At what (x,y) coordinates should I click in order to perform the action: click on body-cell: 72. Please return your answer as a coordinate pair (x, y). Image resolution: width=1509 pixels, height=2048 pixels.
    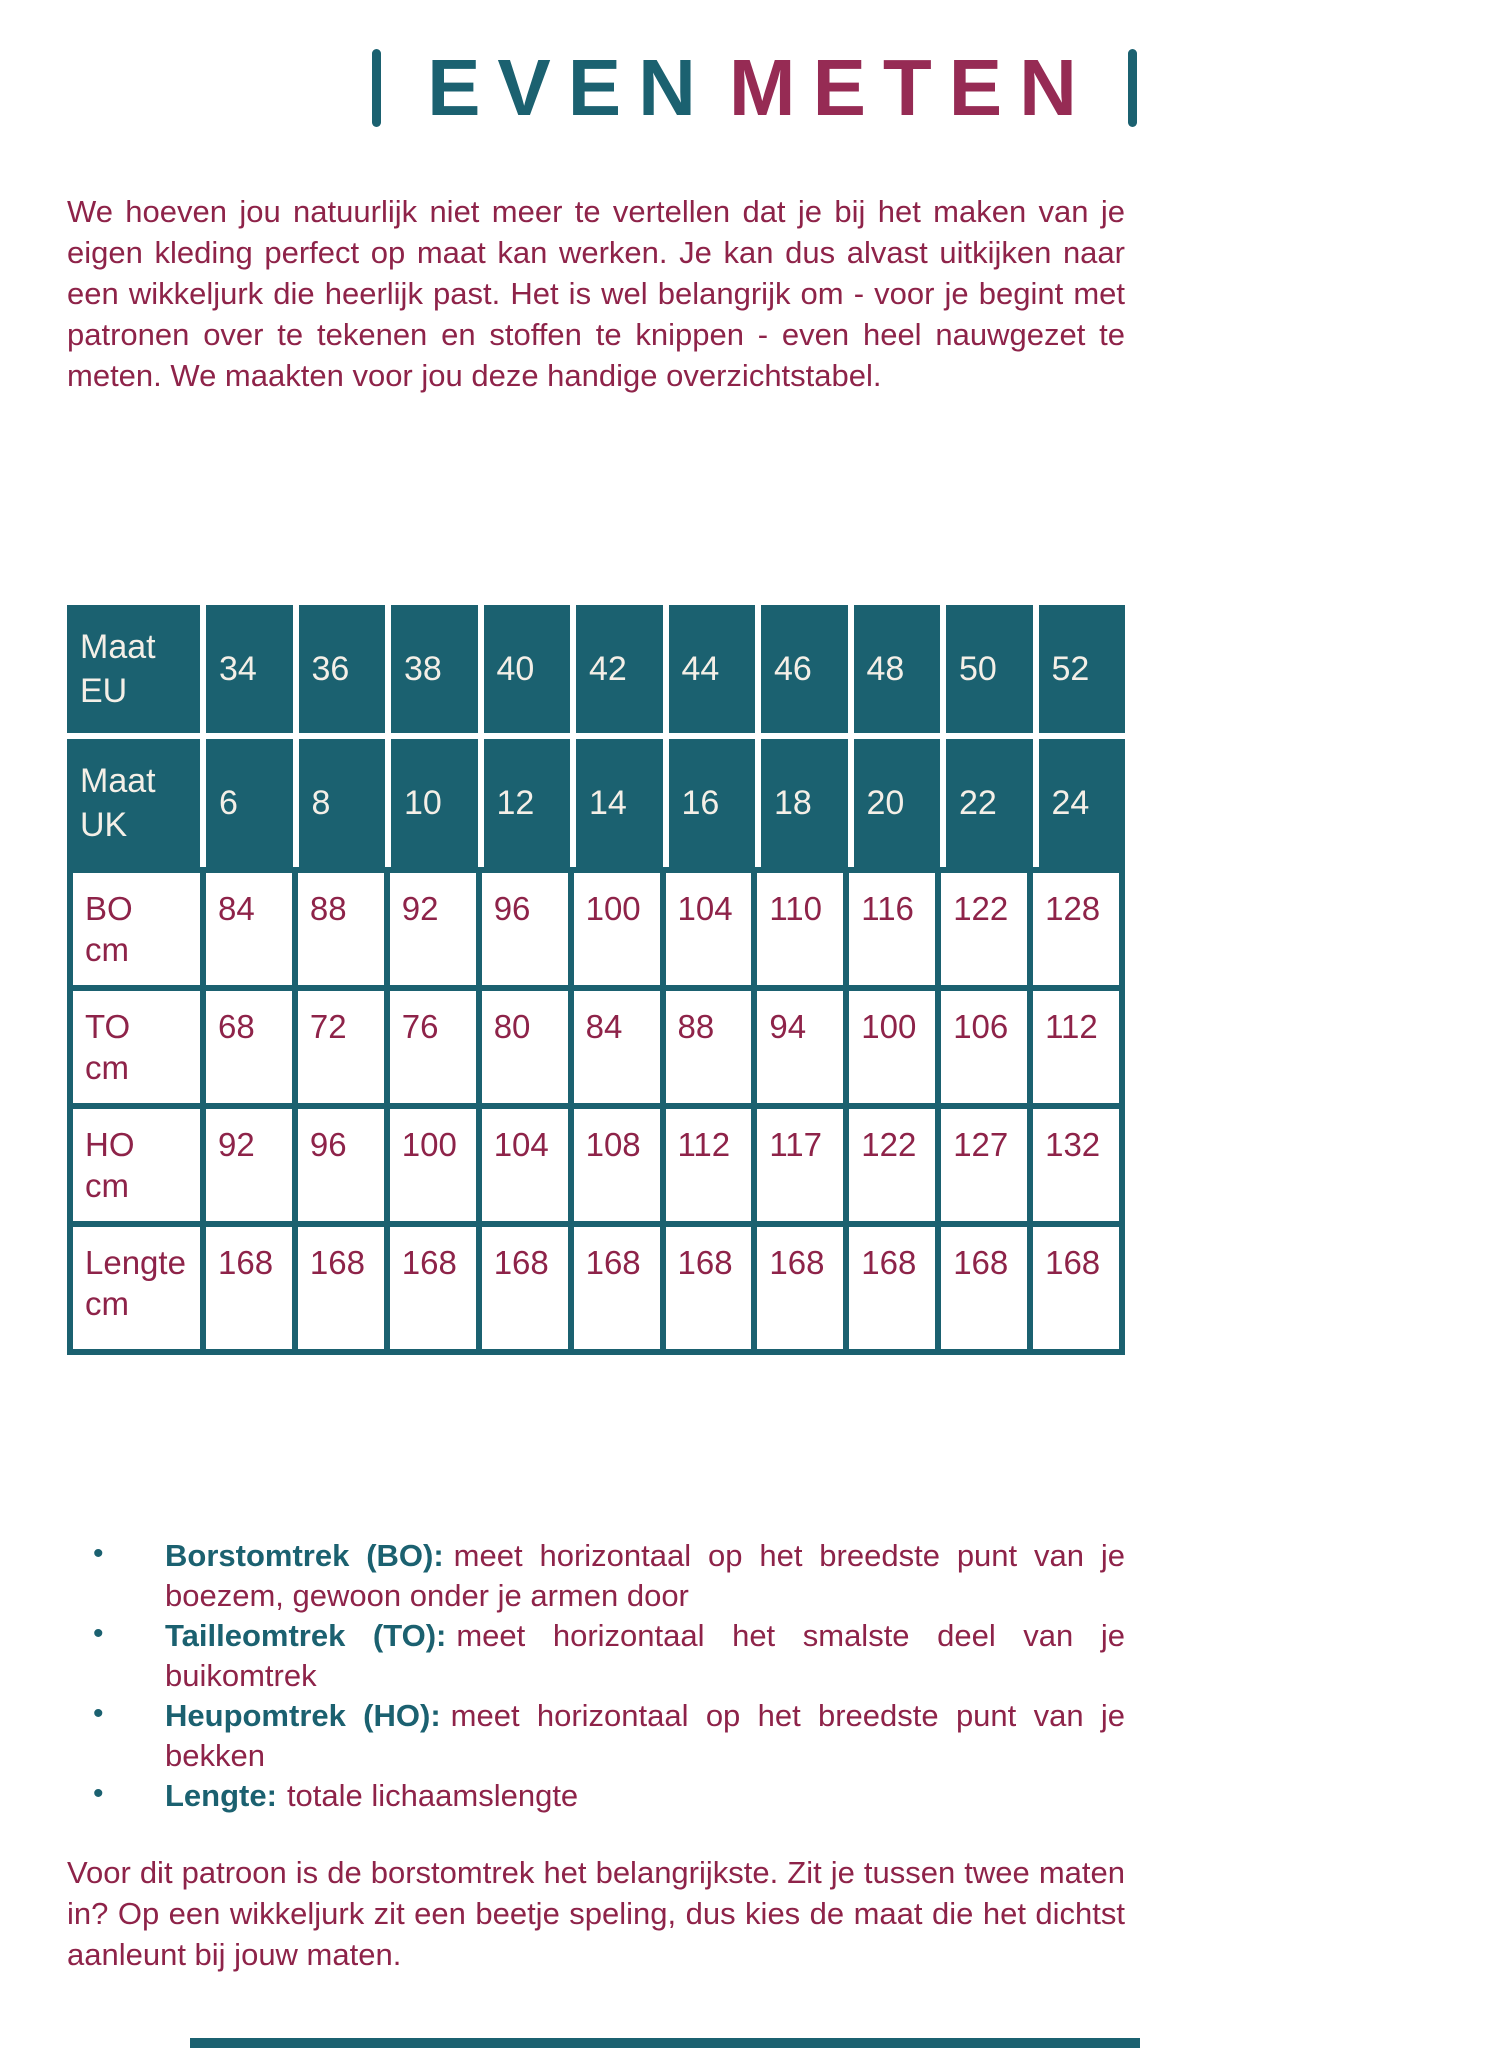
    Looking at the image, I should click on (340, 1047).